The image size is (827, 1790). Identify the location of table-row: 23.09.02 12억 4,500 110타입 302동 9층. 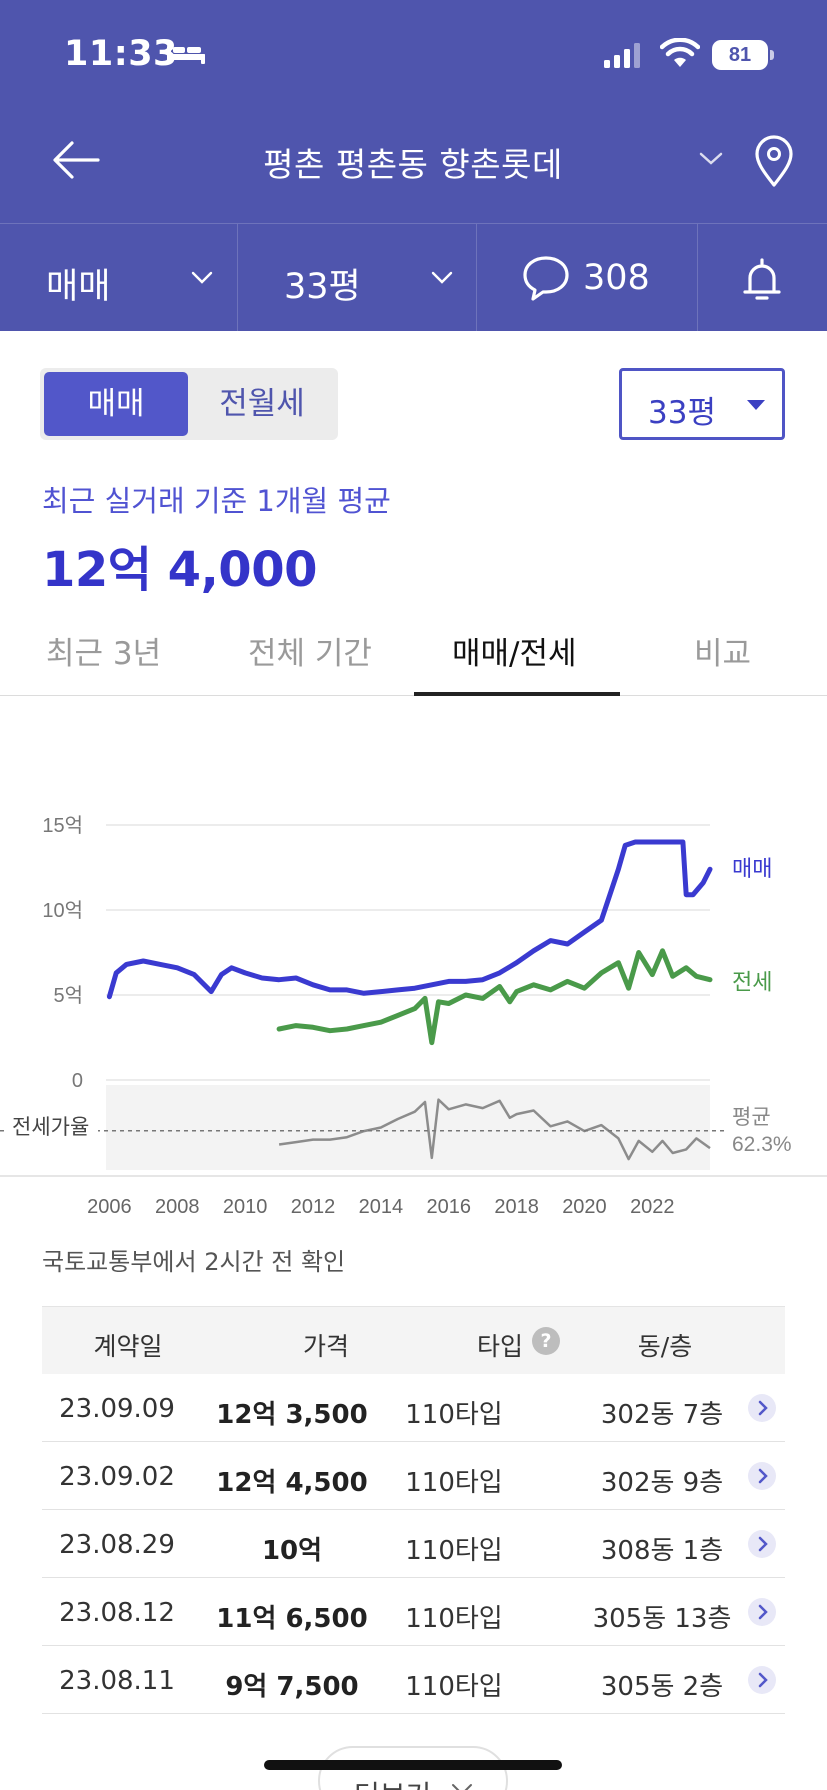
(413, 1476).